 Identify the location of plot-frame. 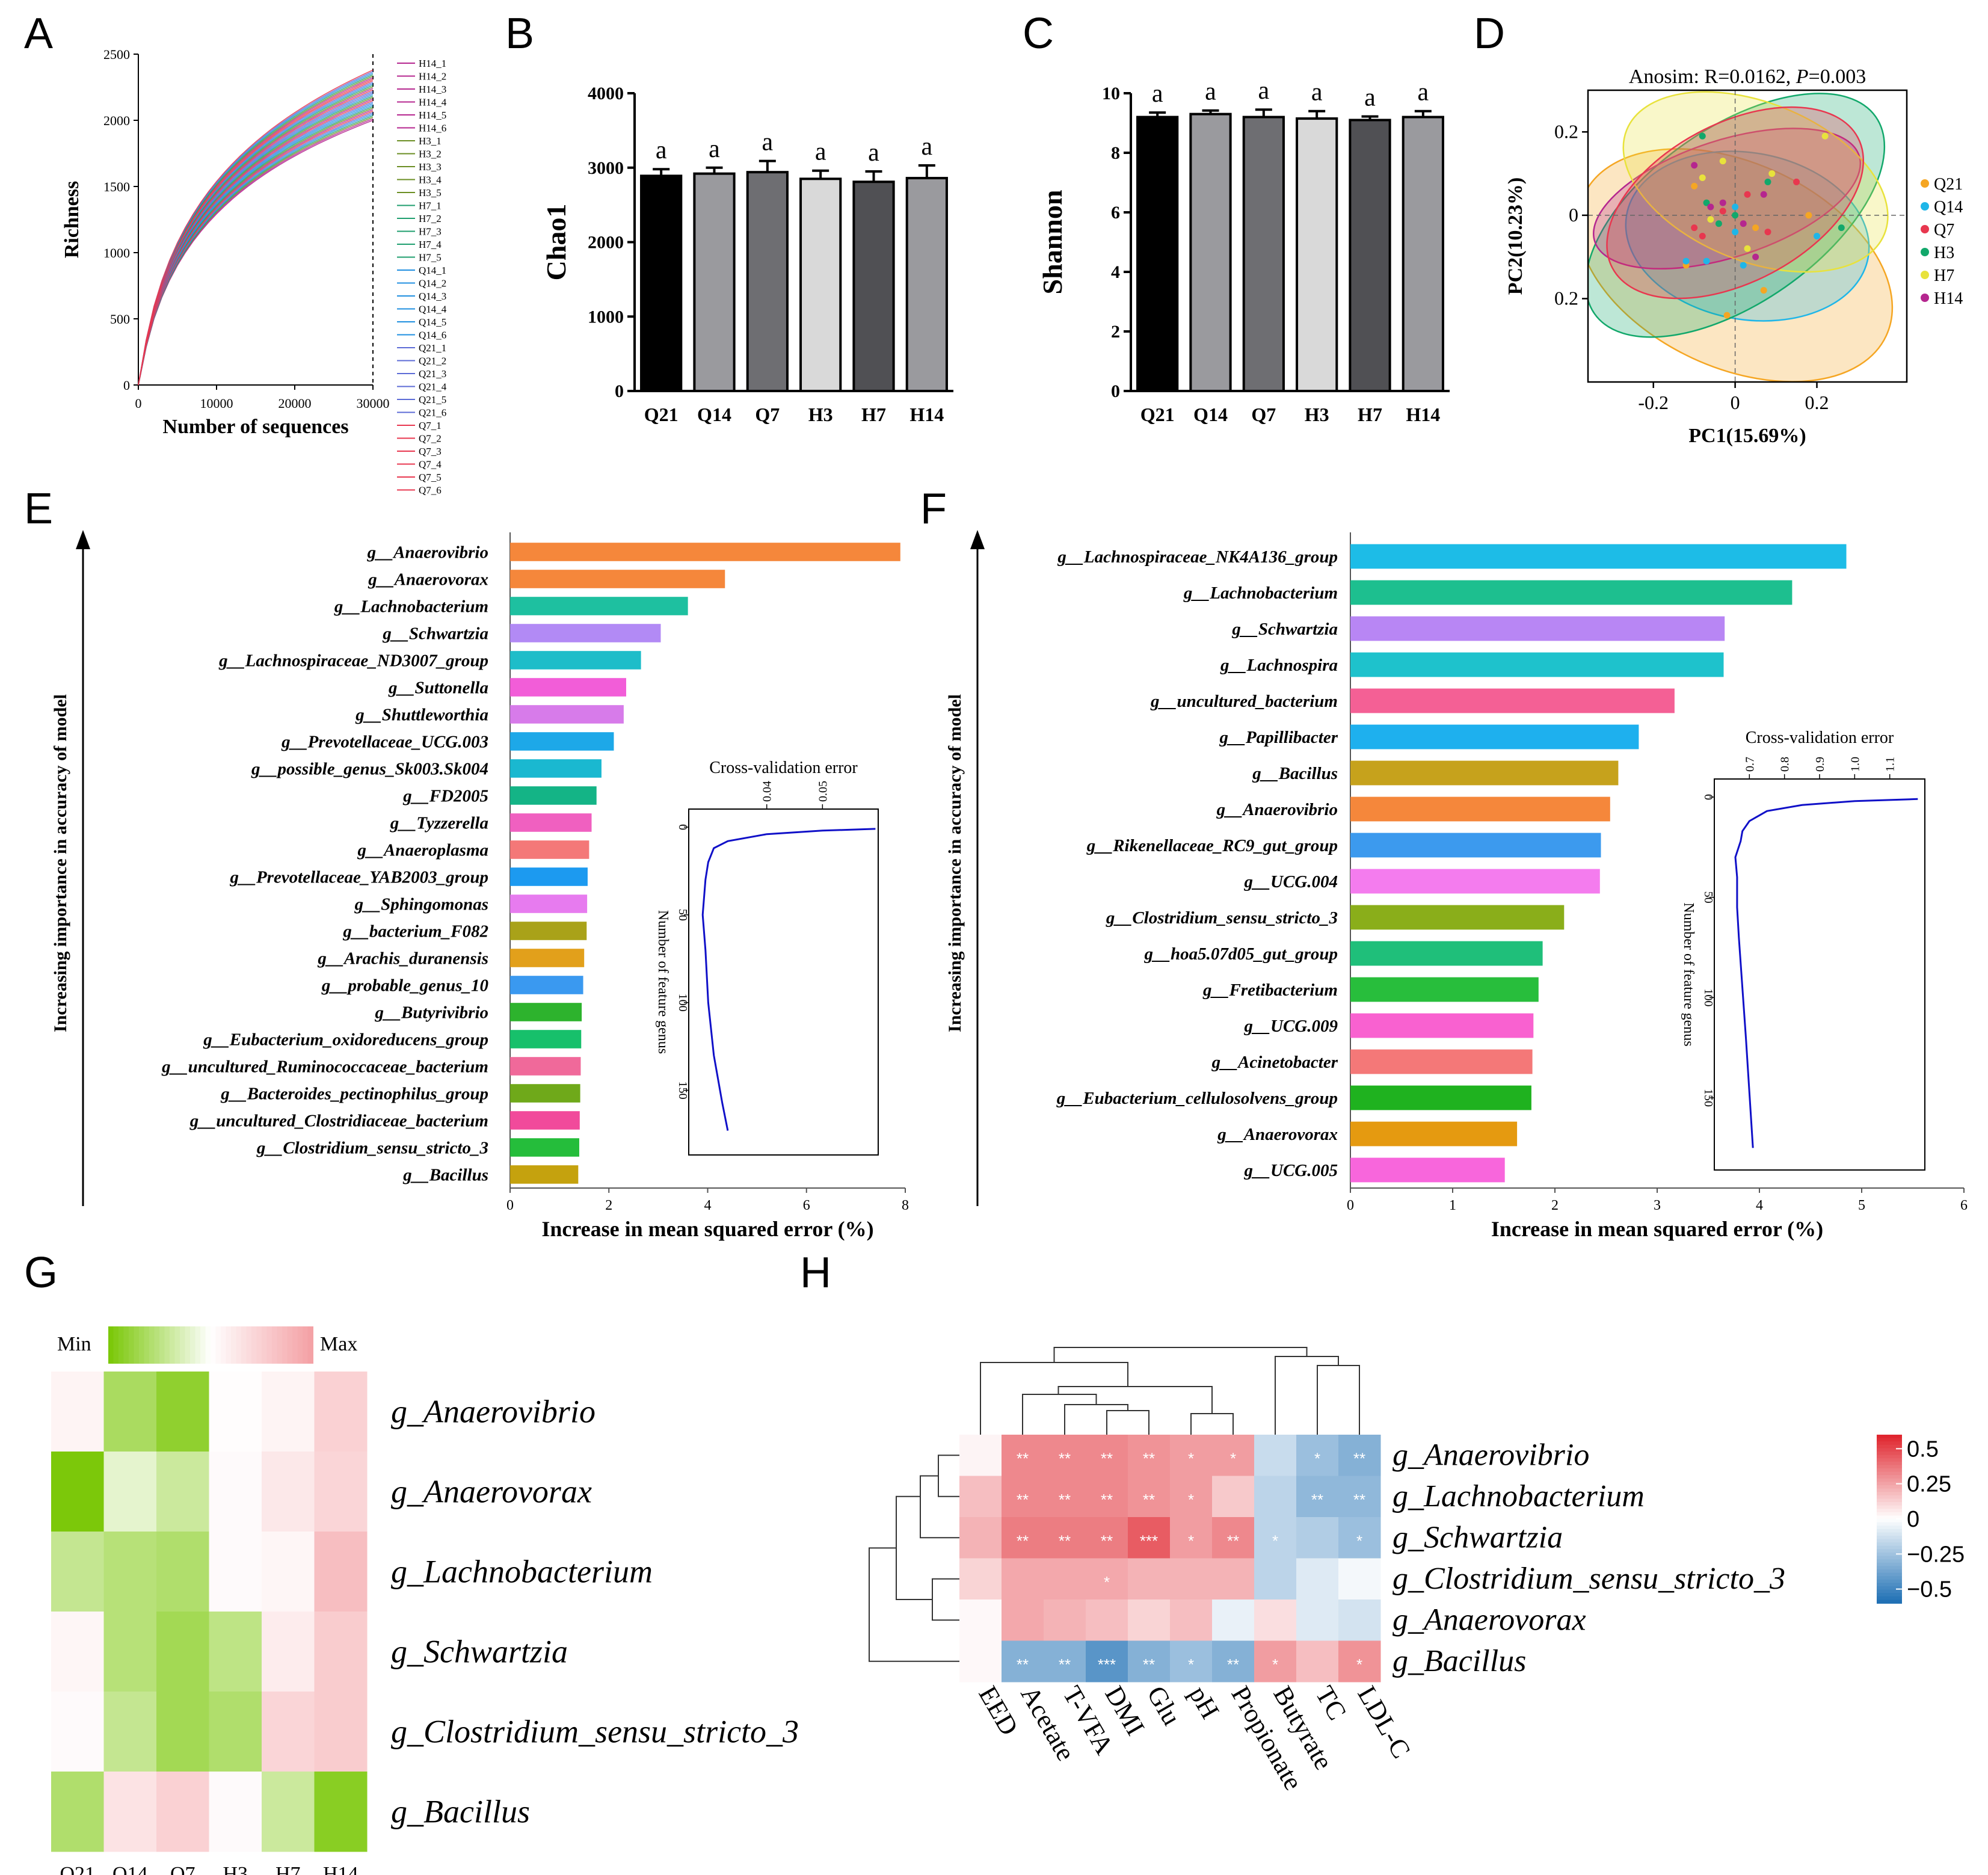
(1747, 236).